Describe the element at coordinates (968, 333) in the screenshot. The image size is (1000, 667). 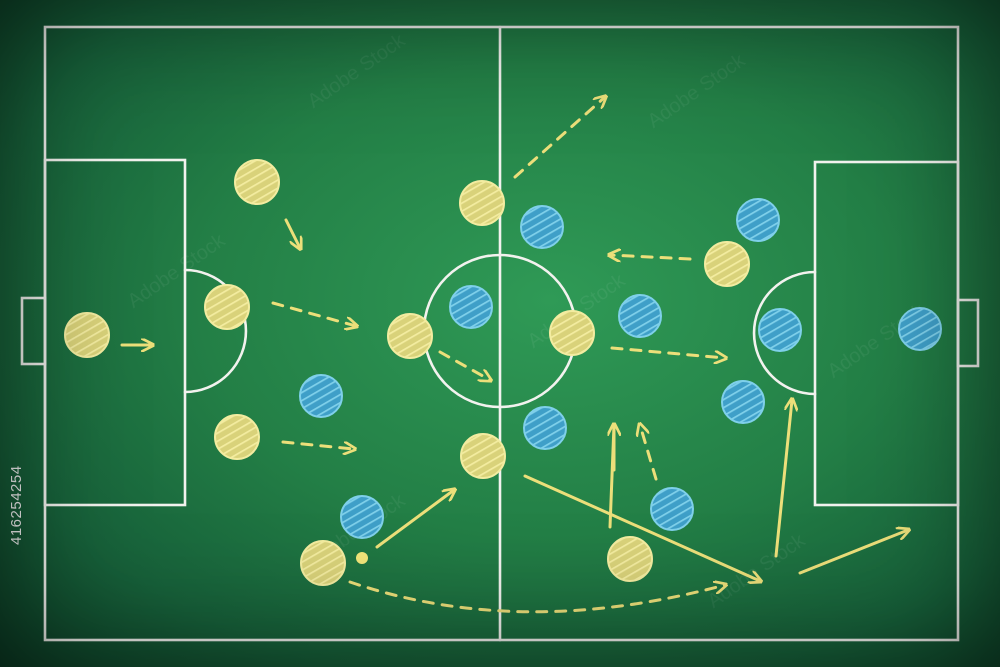
I see `right-goal` at that location.